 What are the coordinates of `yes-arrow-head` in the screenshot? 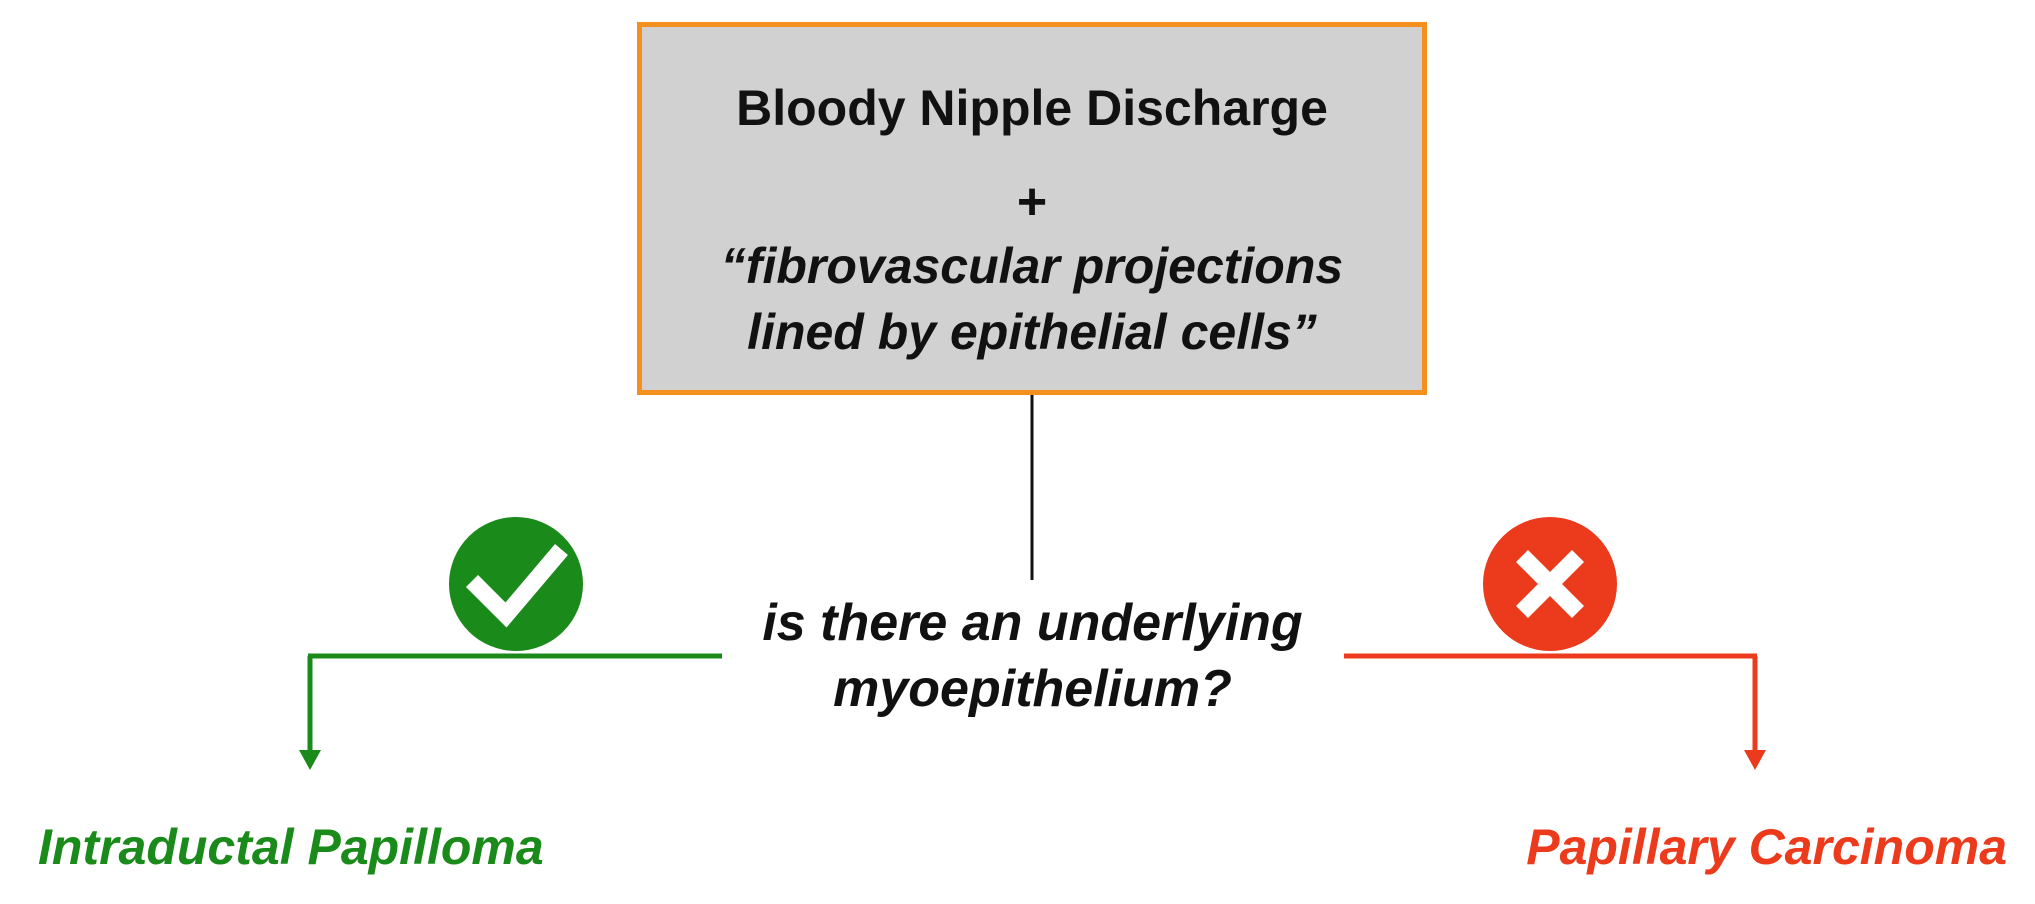 It's located at (310, 760).